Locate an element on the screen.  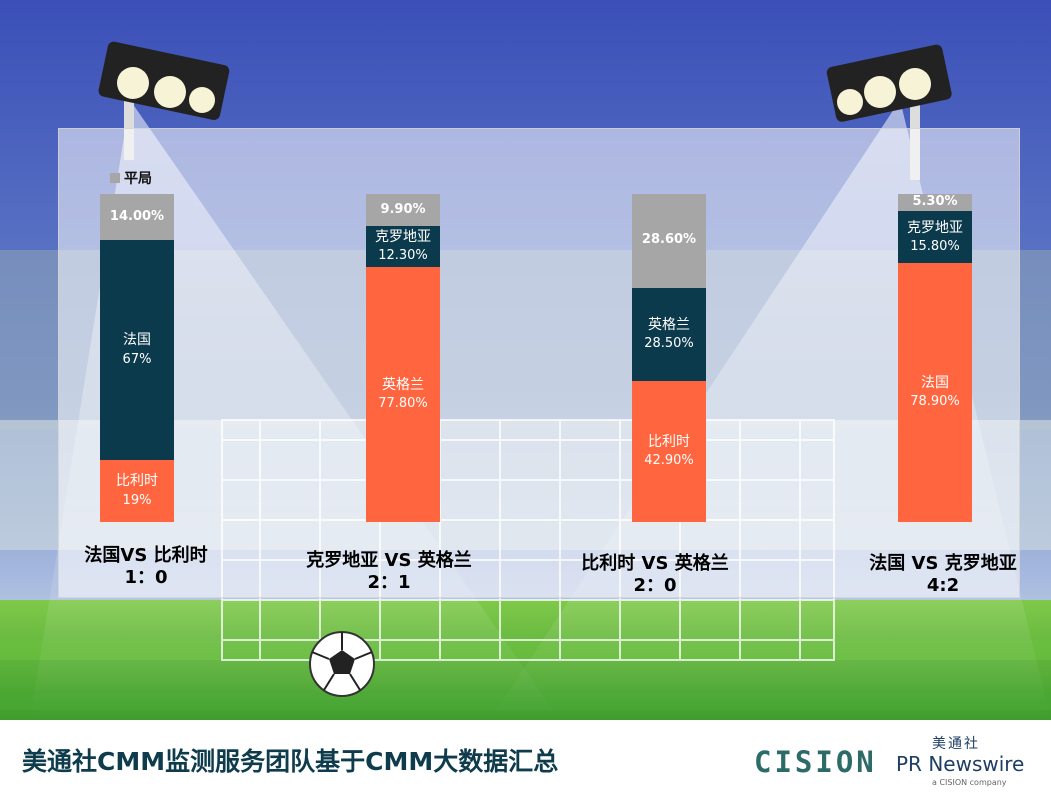
cision-logo: CISION is located at coordinates (815, 762).